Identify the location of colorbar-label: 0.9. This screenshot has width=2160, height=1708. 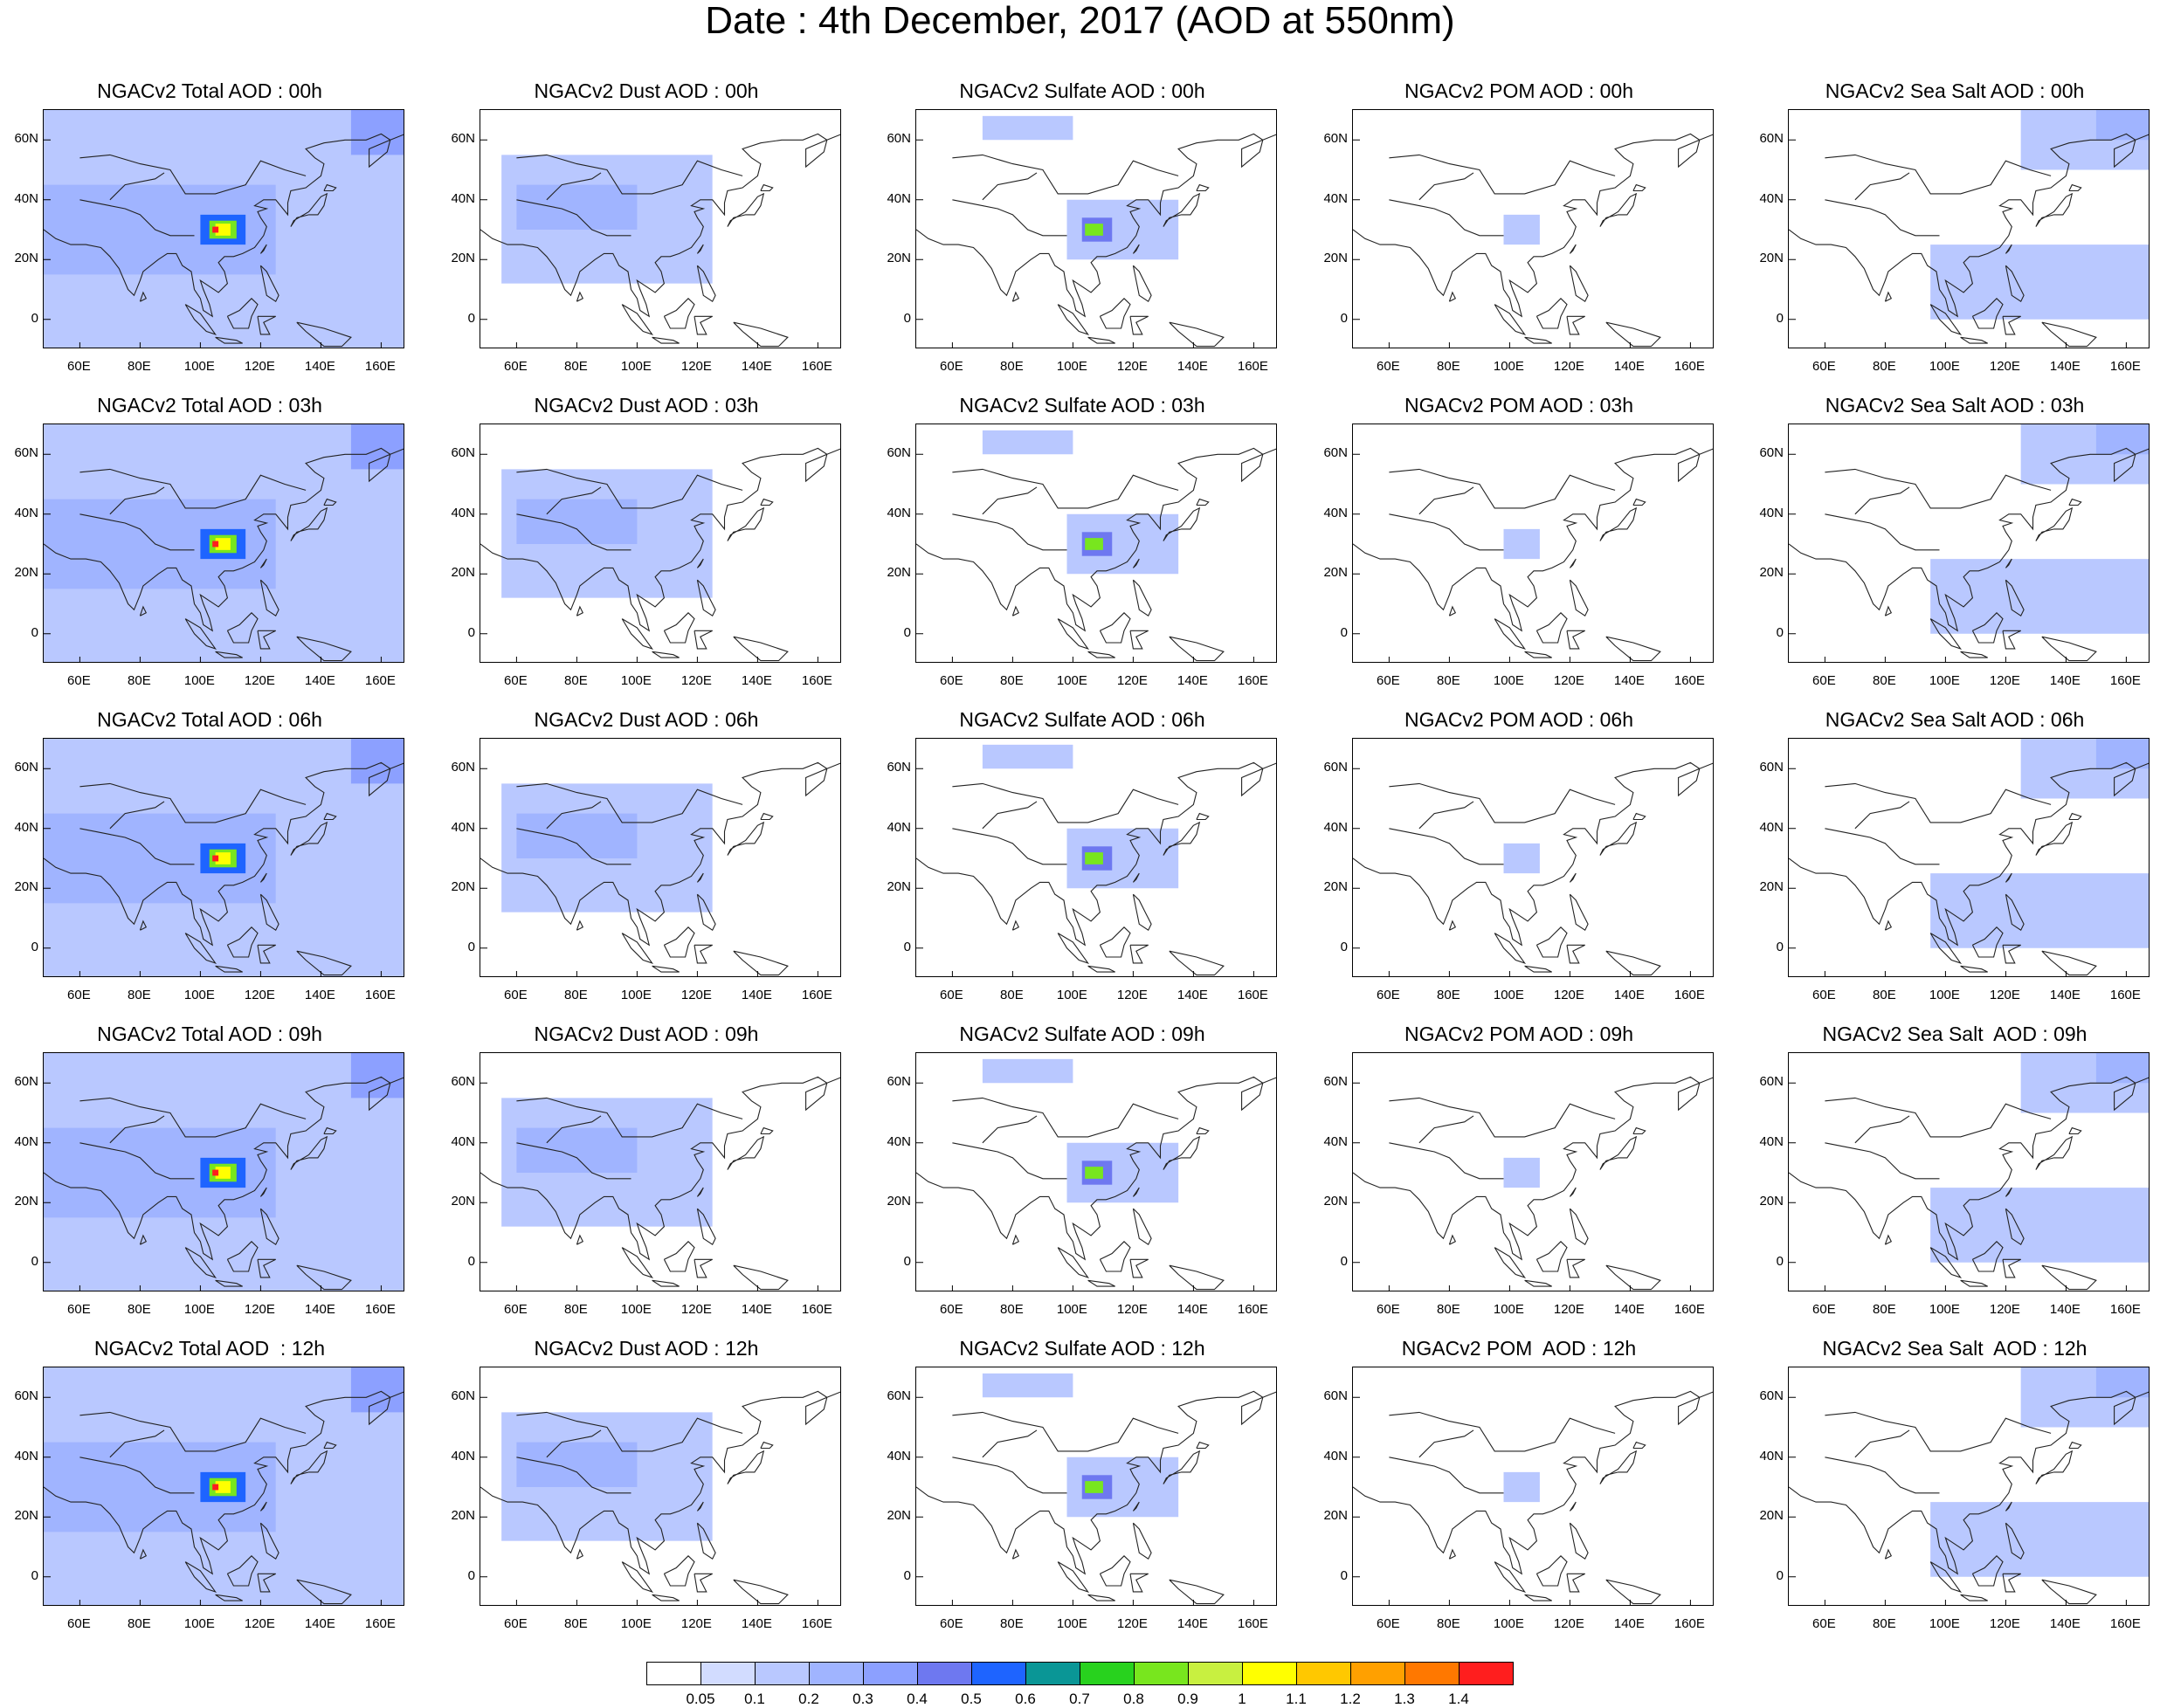
(1187, 1699).